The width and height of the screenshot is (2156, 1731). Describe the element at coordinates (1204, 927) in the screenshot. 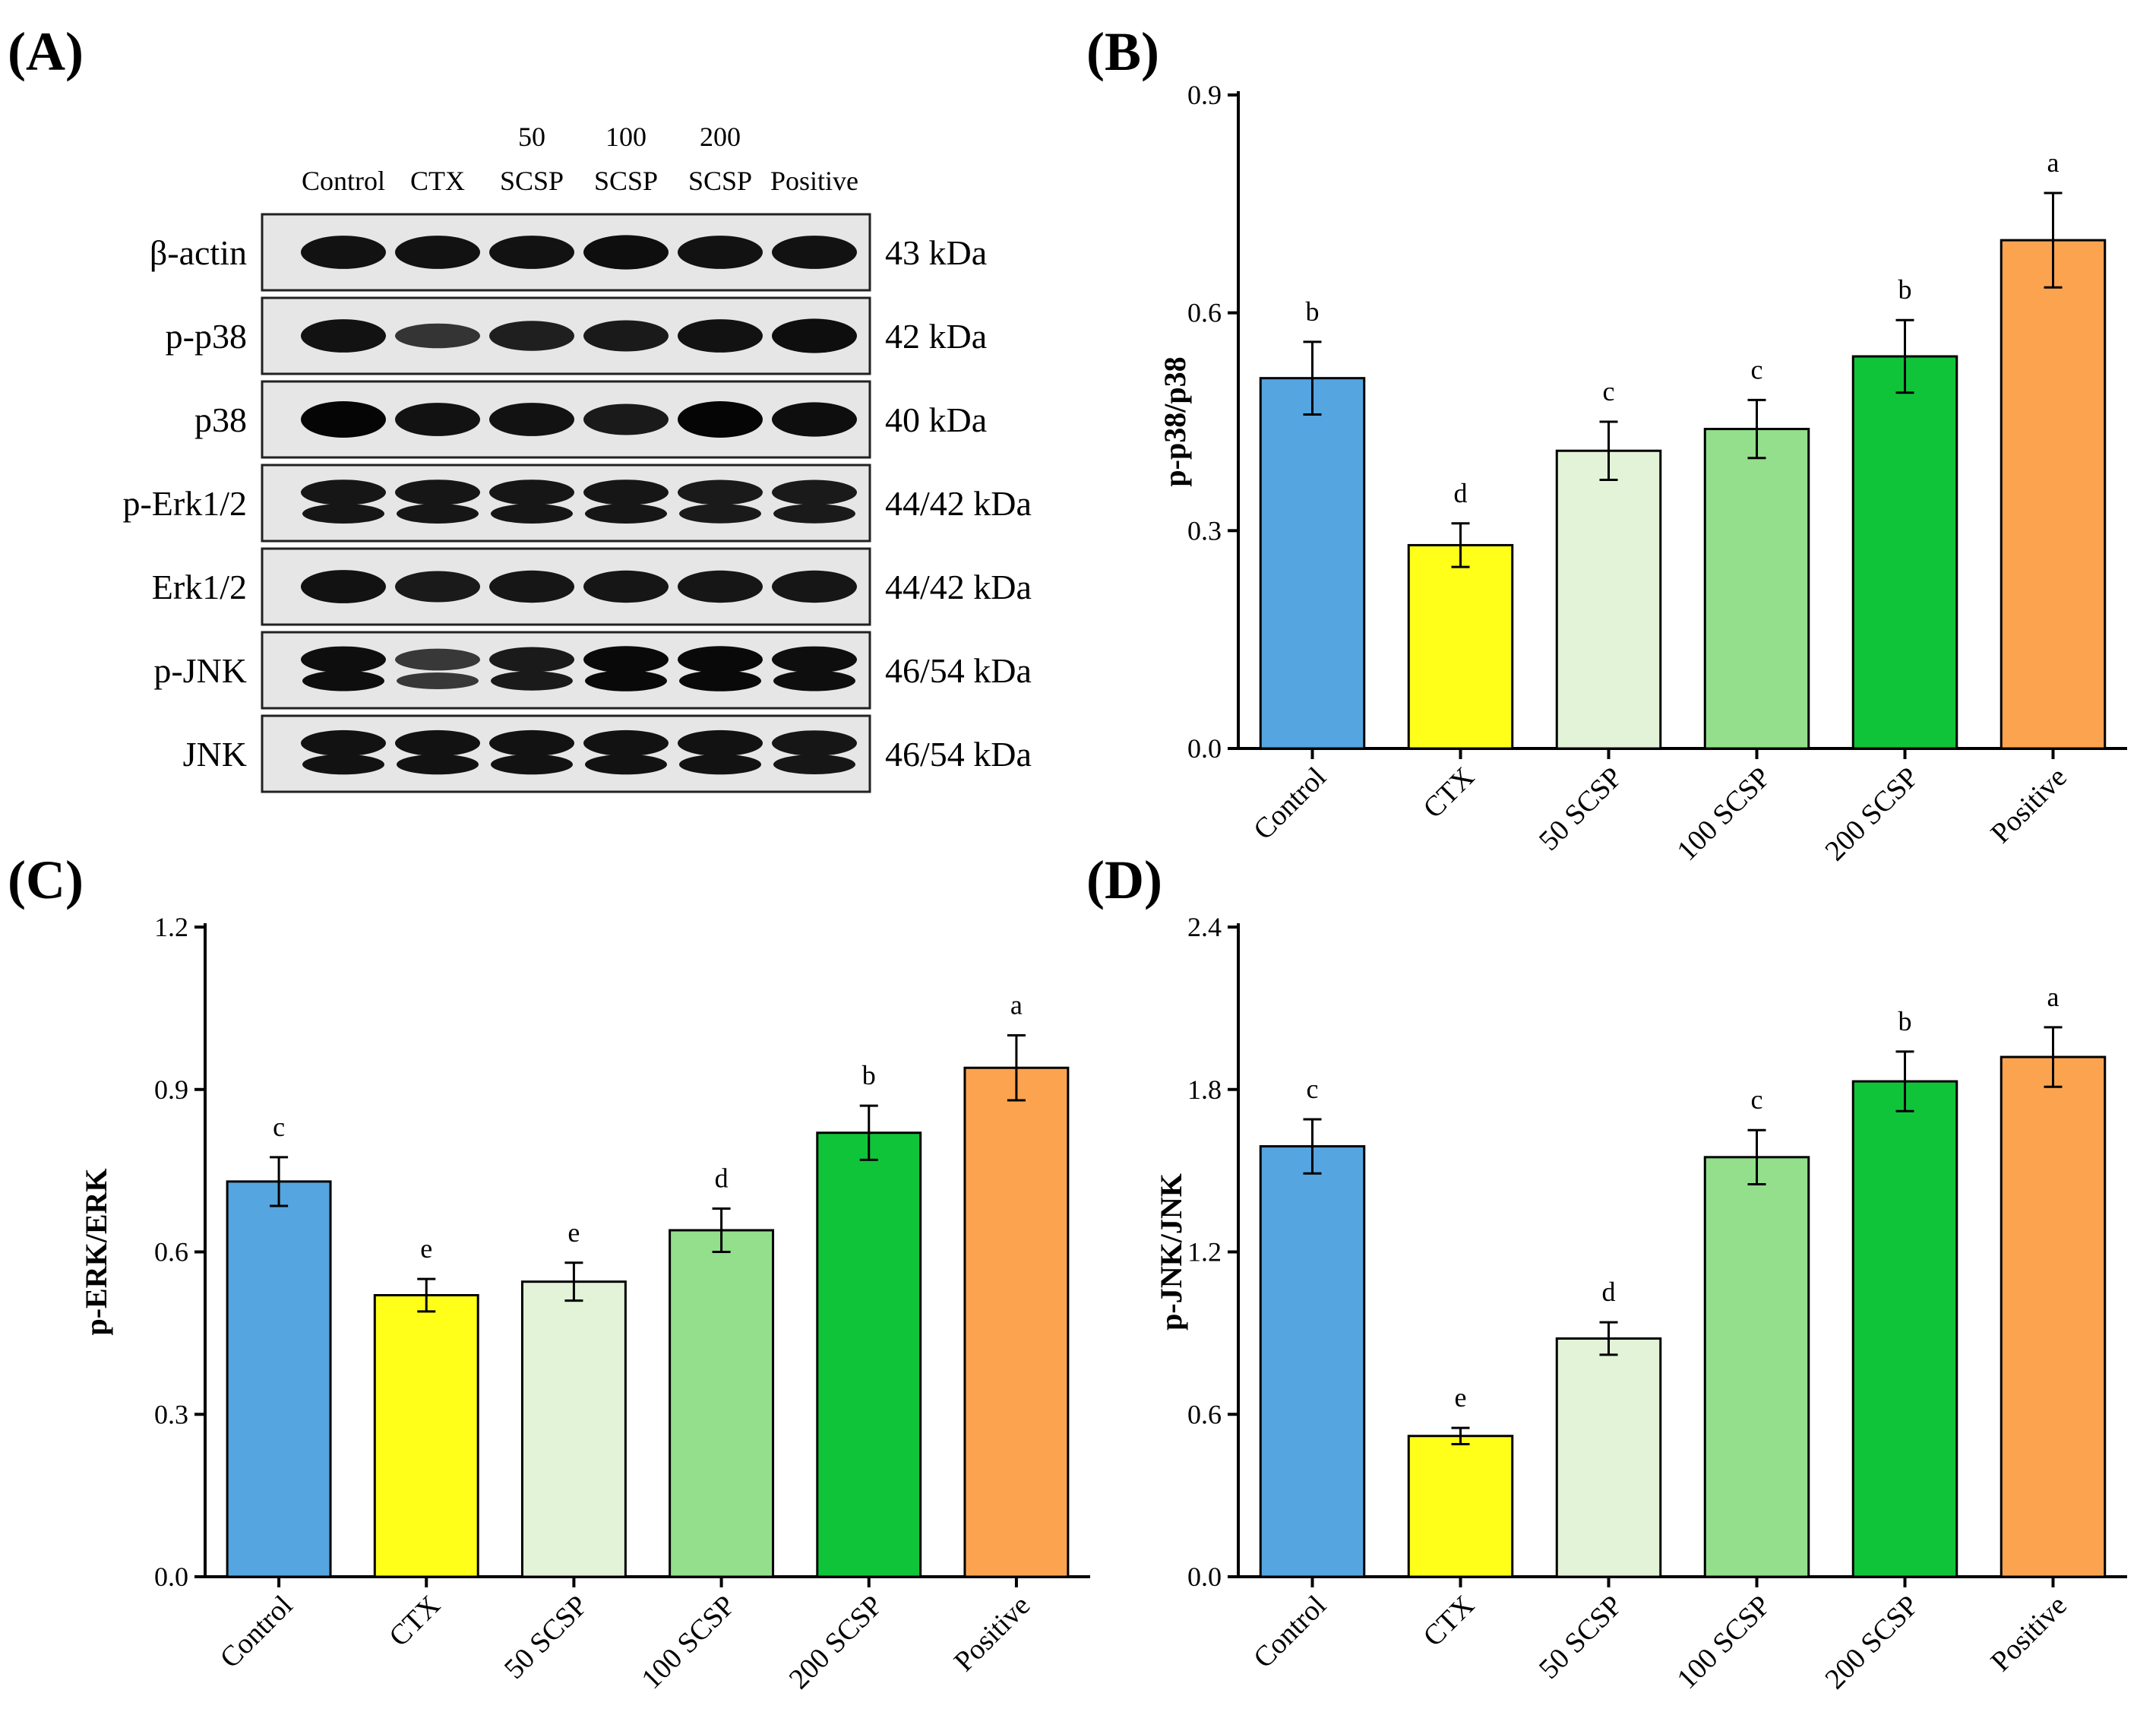

I see `y-tick-label: 2.4` at that location.